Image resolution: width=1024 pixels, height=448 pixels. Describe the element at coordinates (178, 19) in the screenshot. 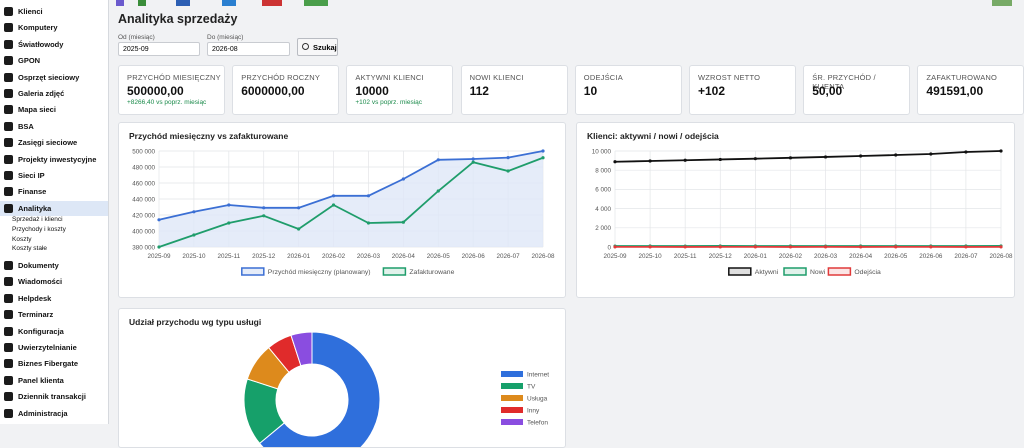

I see `page-title: Analityka sprzedaży` at that location.